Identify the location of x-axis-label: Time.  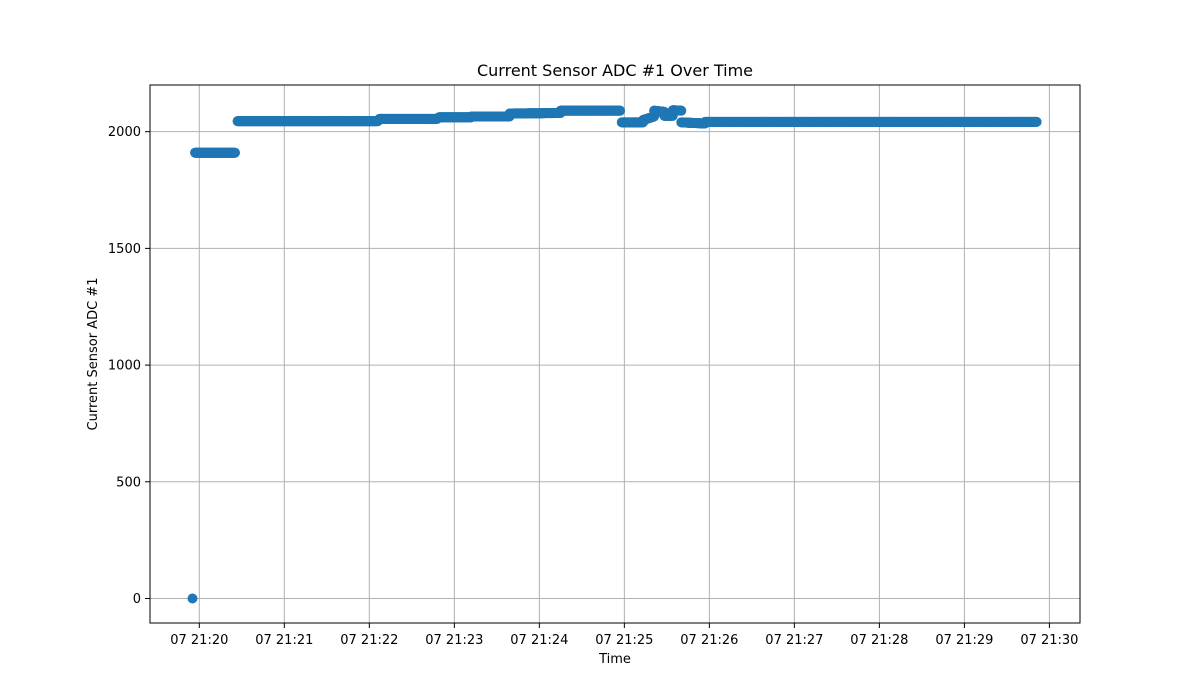
(614, 659).